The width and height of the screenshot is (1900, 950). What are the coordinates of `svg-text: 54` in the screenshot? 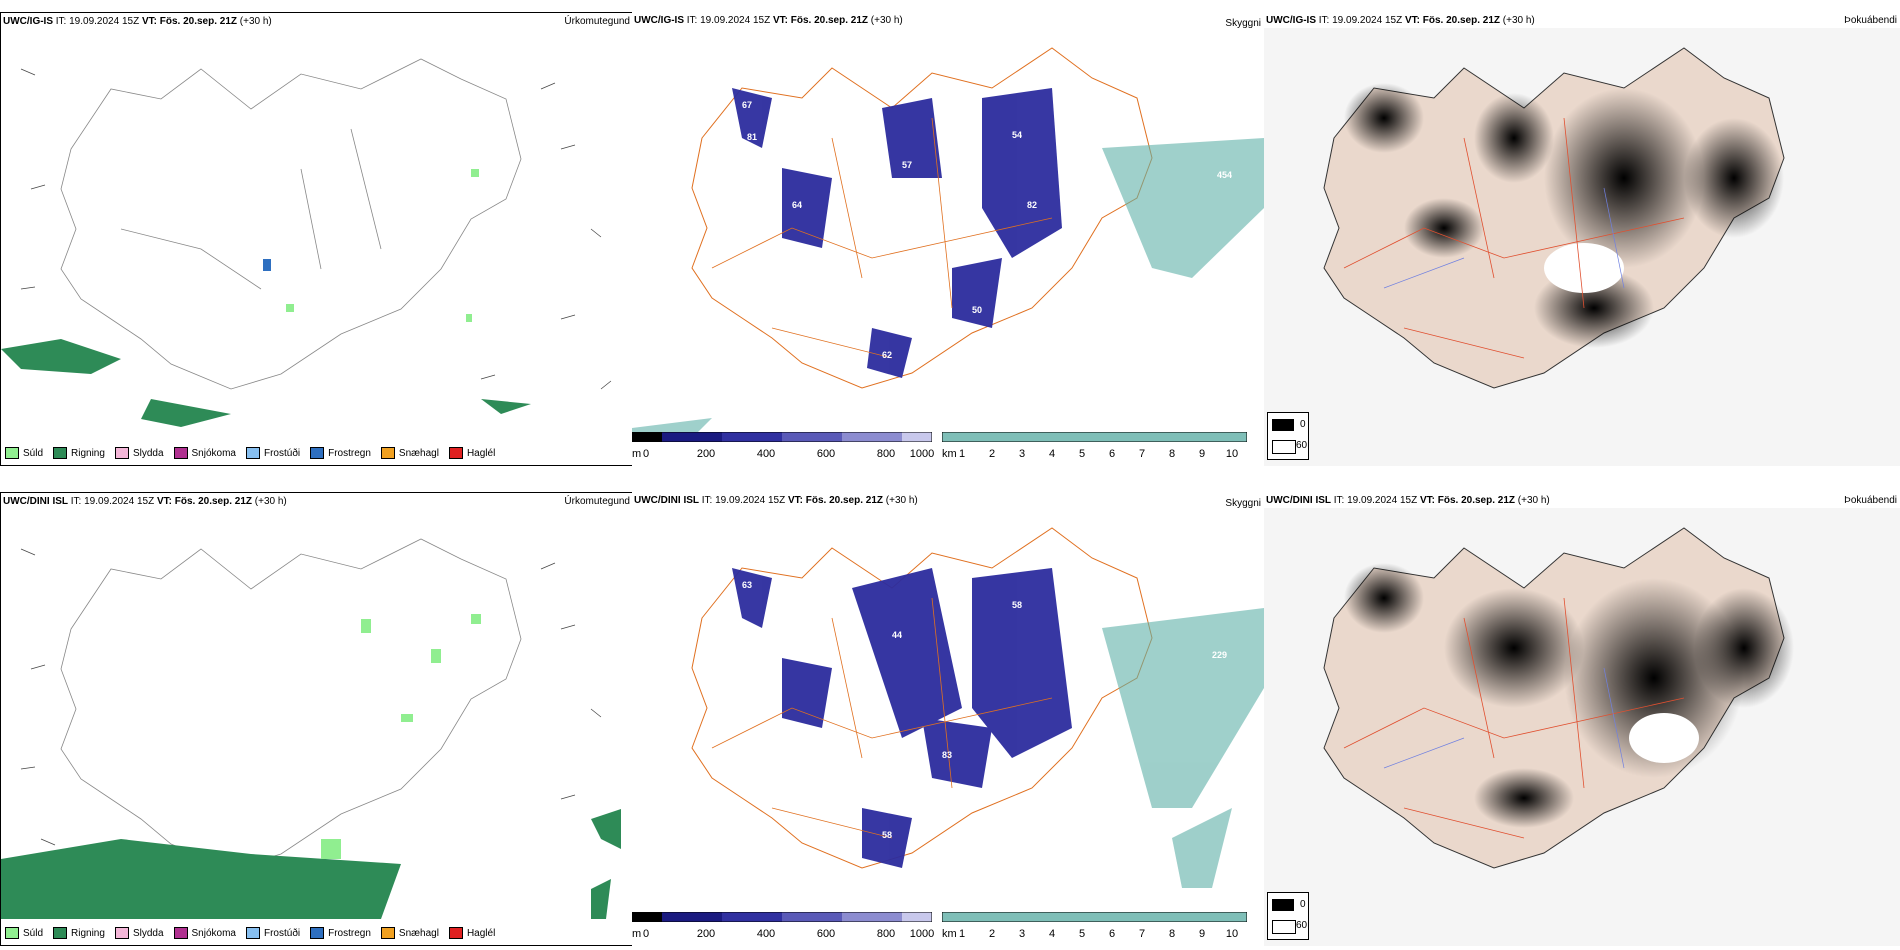 It's located at (1017, 135).